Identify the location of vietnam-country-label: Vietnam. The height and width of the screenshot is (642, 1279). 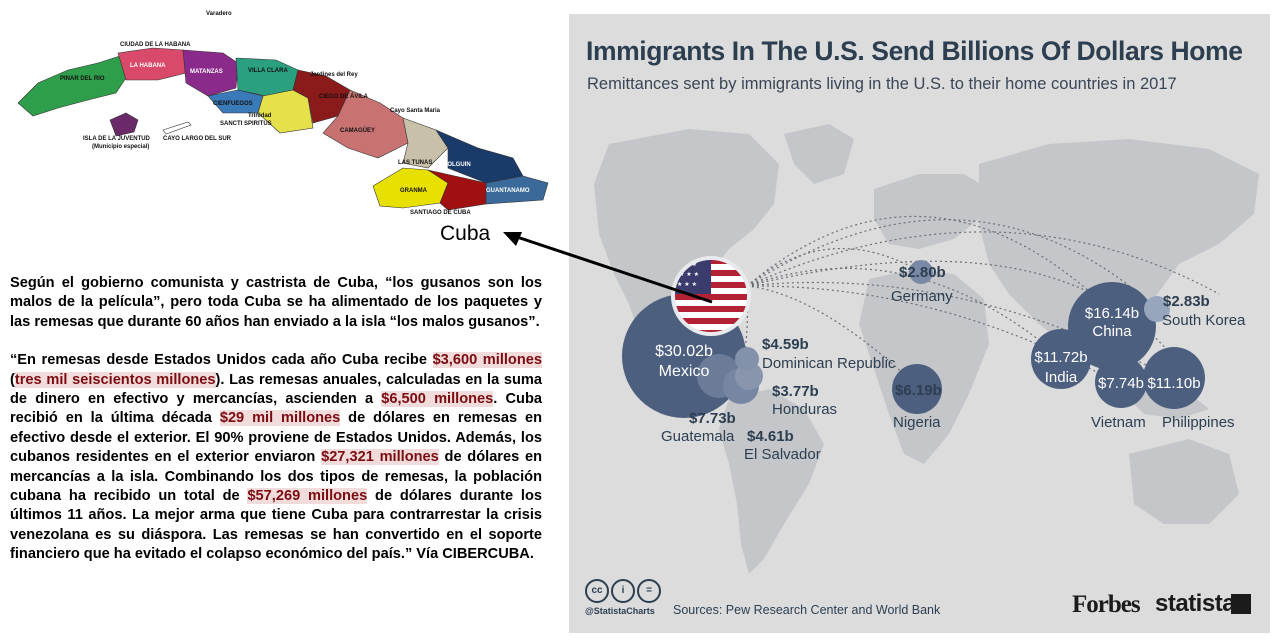
(1118, 422).